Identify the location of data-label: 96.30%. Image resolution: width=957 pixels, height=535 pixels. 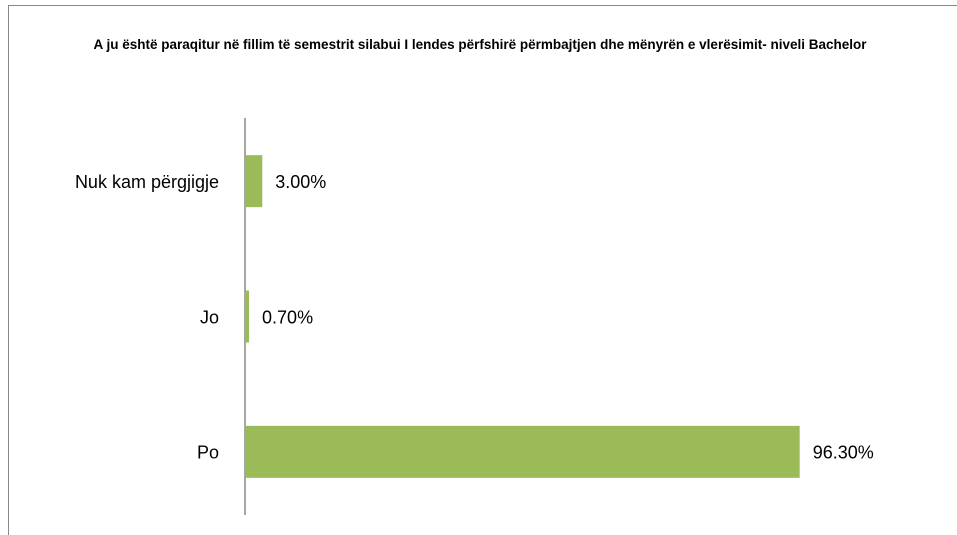
(843, 453).